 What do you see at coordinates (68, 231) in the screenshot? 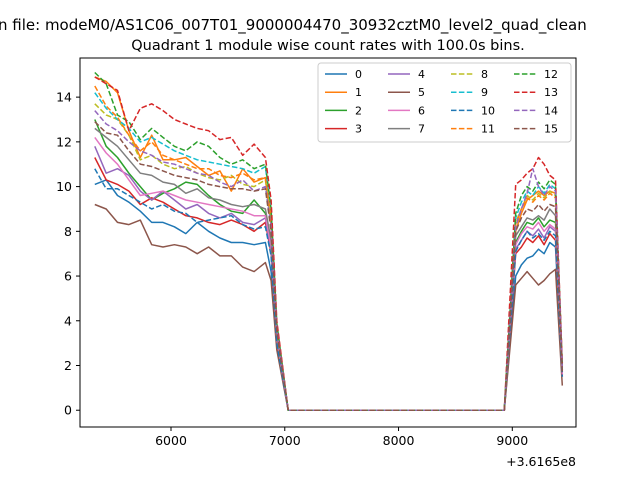
I see `y-tick-label: 8` at bounding box center [68, 231].